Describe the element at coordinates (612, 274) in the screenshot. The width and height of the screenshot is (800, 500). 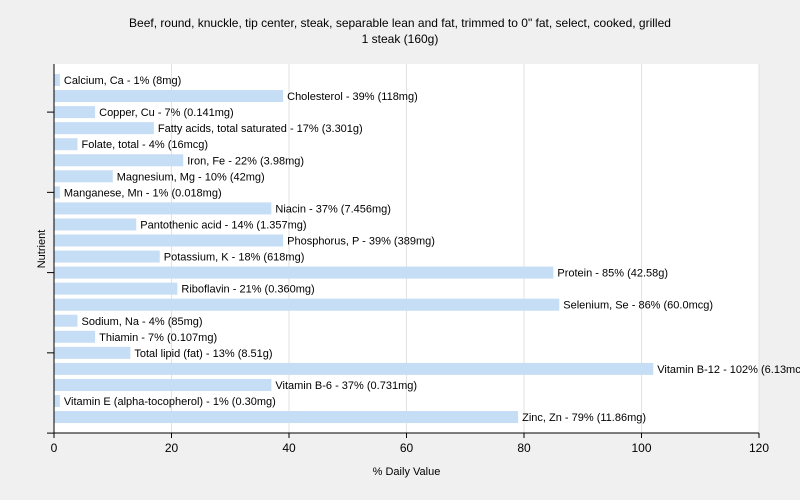
I see `bar-label-13: Protein - 85% (42.58g)` at that location.